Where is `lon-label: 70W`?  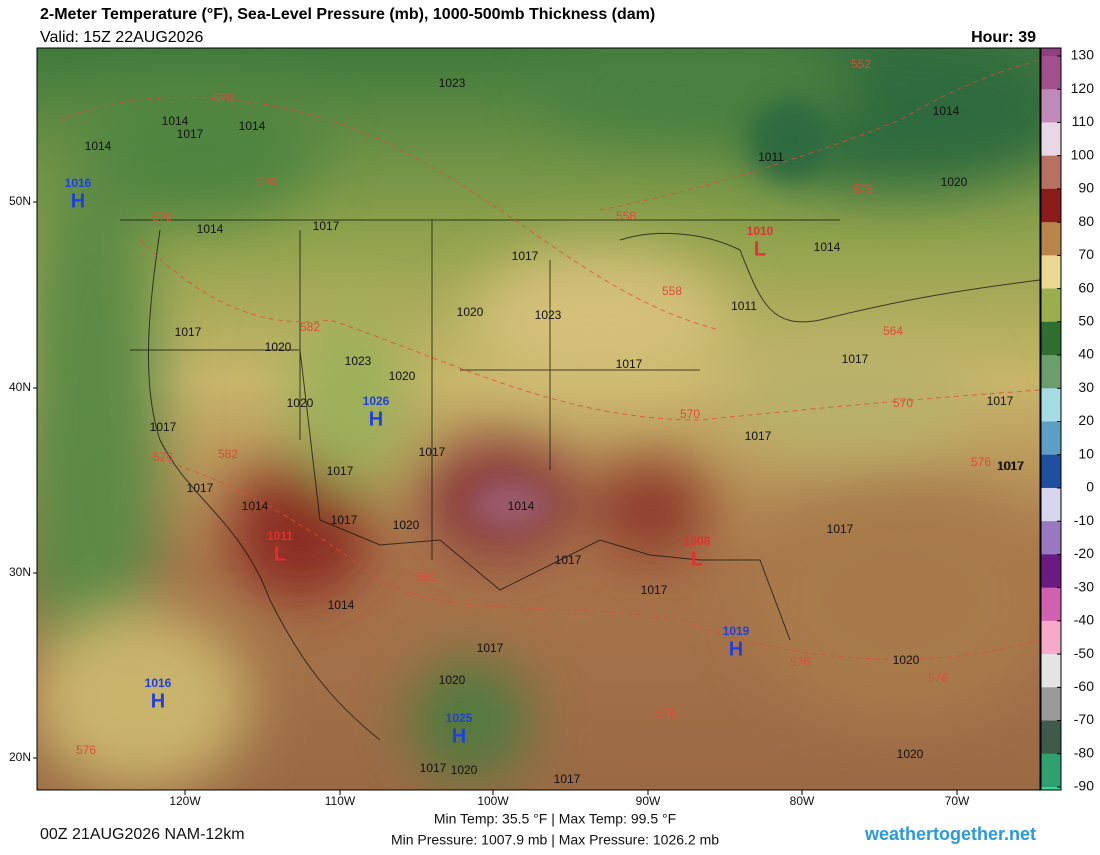
lon-label: 70W is located at coordinates (957, 801).